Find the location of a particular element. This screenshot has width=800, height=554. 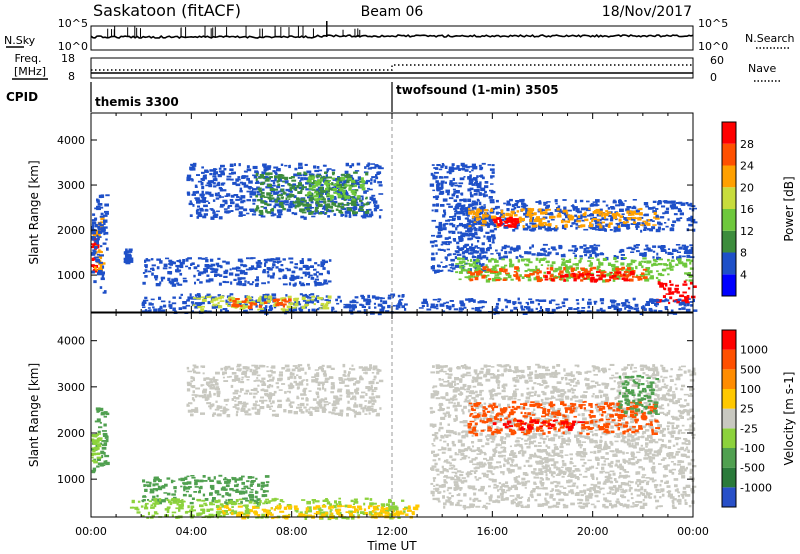

beam-label: Beam 06 is located at coordinates (392, 12).